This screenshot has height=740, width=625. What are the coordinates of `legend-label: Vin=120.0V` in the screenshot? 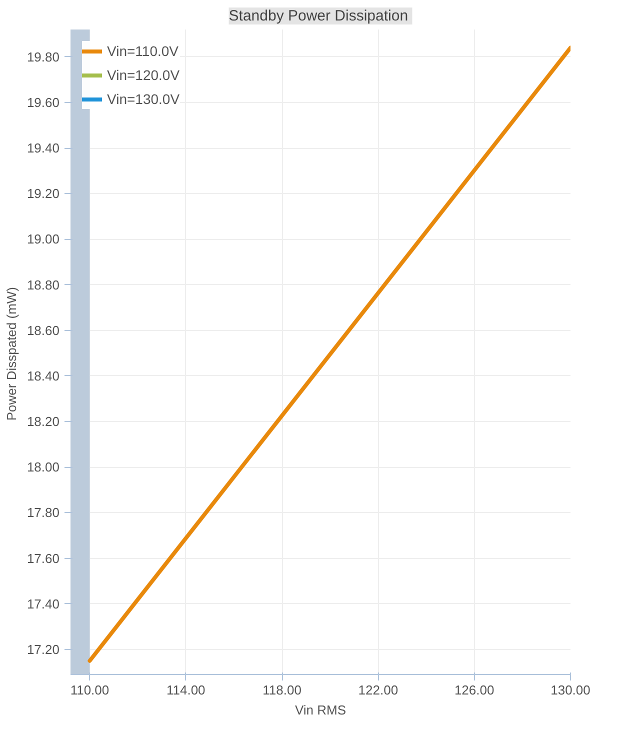 It's located at (143, 75).